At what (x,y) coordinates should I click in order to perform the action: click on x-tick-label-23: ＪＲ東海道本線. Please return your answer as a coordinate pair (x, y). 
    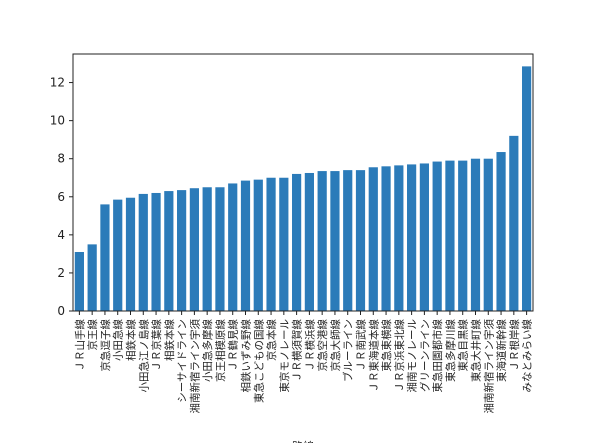
    Looking at the image, I should click on (373, 356).